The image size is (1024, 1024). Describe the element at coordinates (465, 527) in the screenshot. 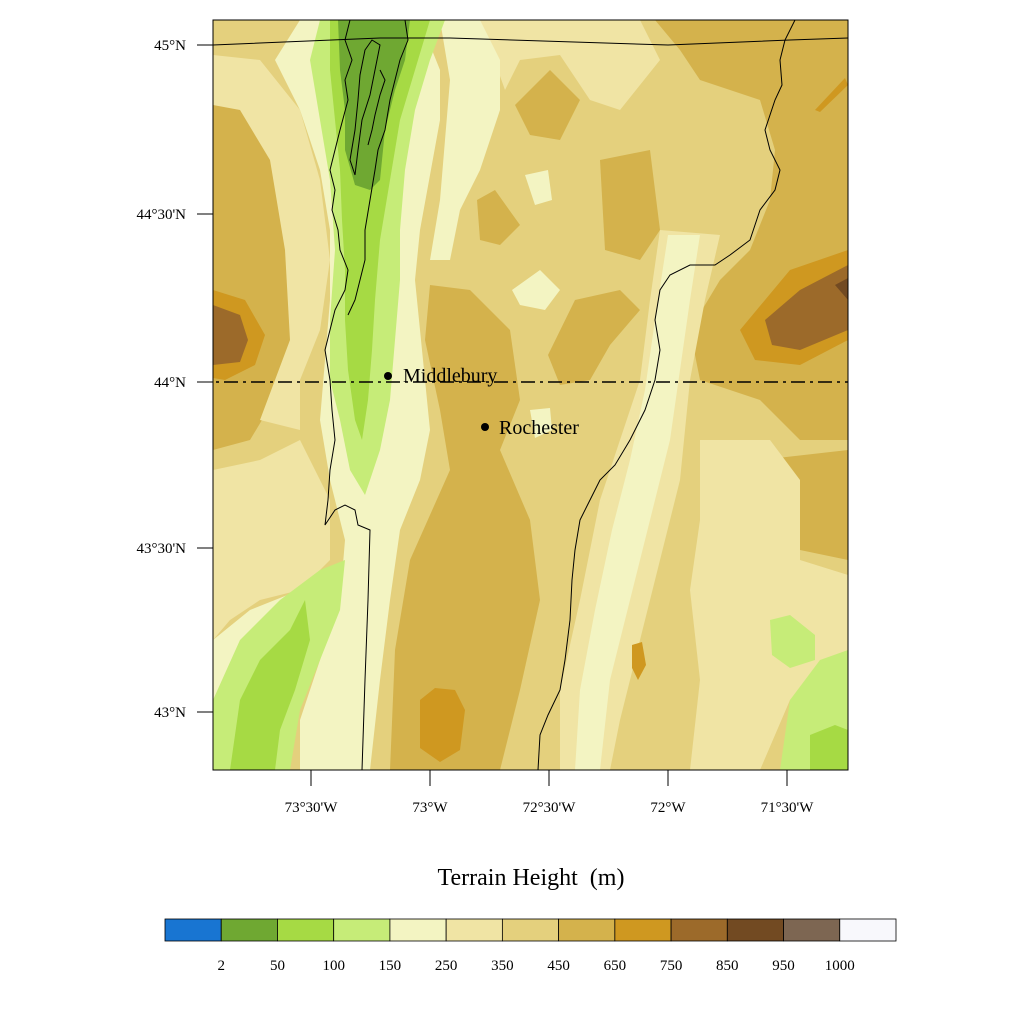

I see `terrain-gold-central-ridge` at that location.